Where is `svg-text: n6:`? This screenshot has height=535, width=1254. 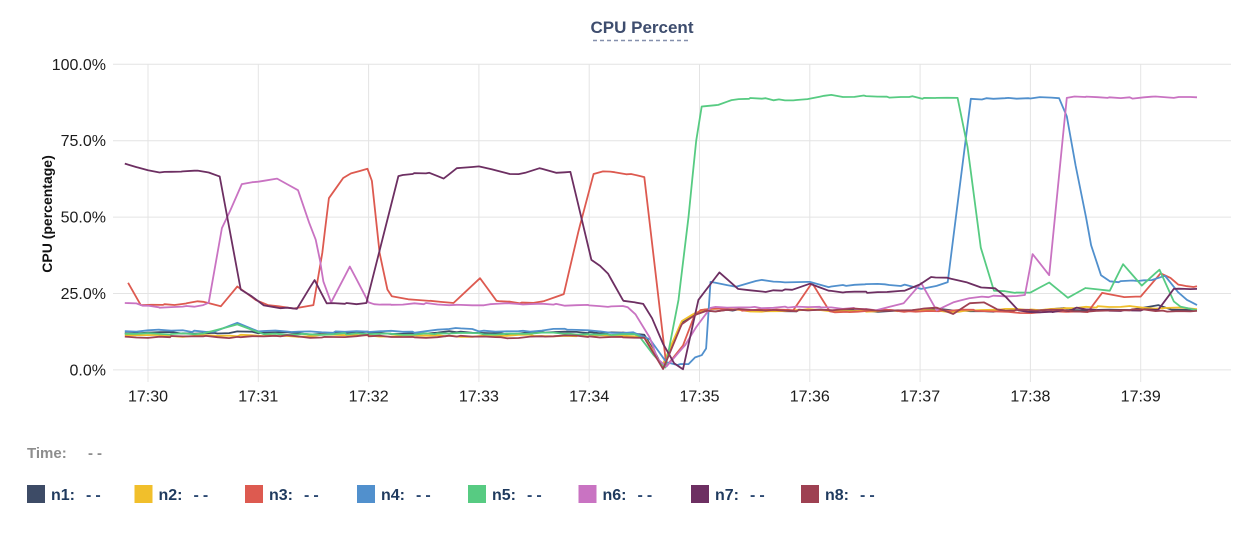 svg-text: n6: is located at coordinates (615, 495).